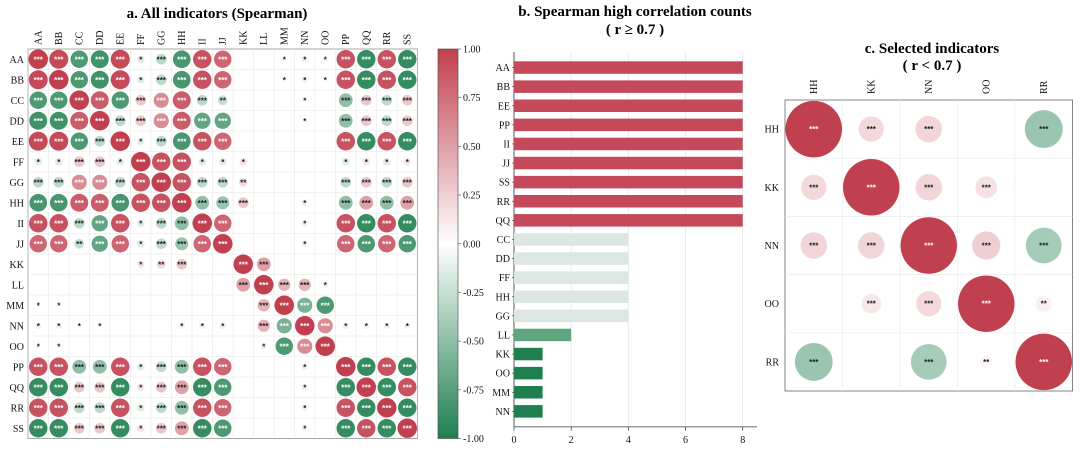  What do you see at coordinates (503, 412) in the screenshot?
I see `panel-b-category-label: NN` at bounding box center [503, 412].